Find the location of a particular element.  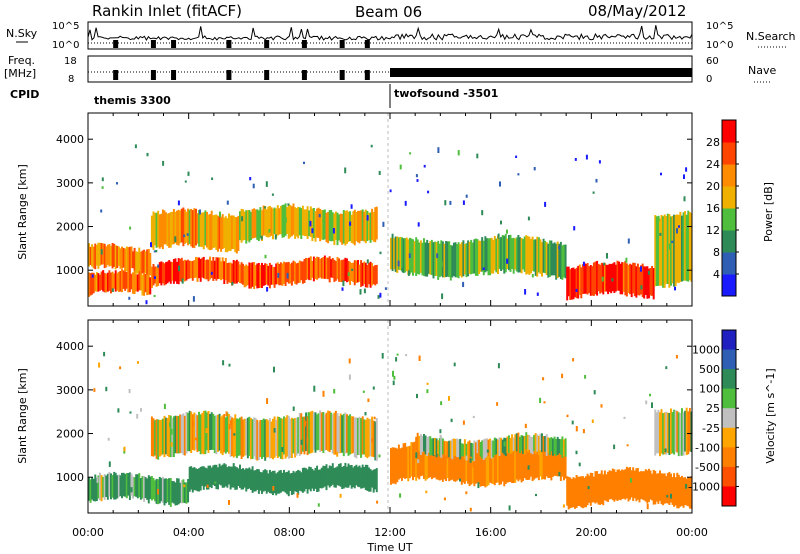

noise-tick-bottom: 10^0 is located at coordinates (65, 45).